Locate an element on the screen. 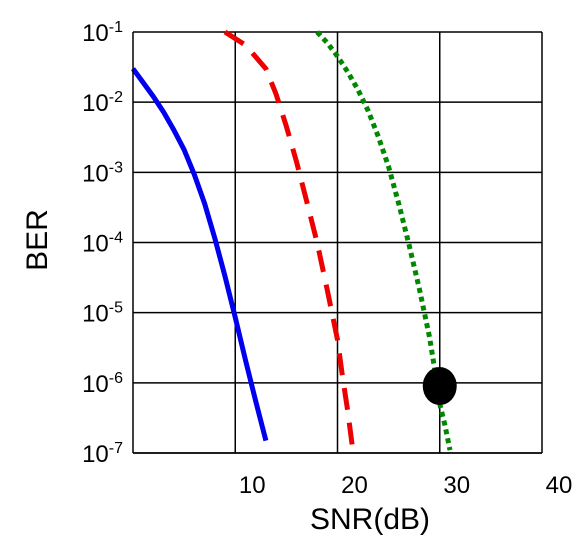  y-tick-exponent: -6 is located at coordinates (116, 378).